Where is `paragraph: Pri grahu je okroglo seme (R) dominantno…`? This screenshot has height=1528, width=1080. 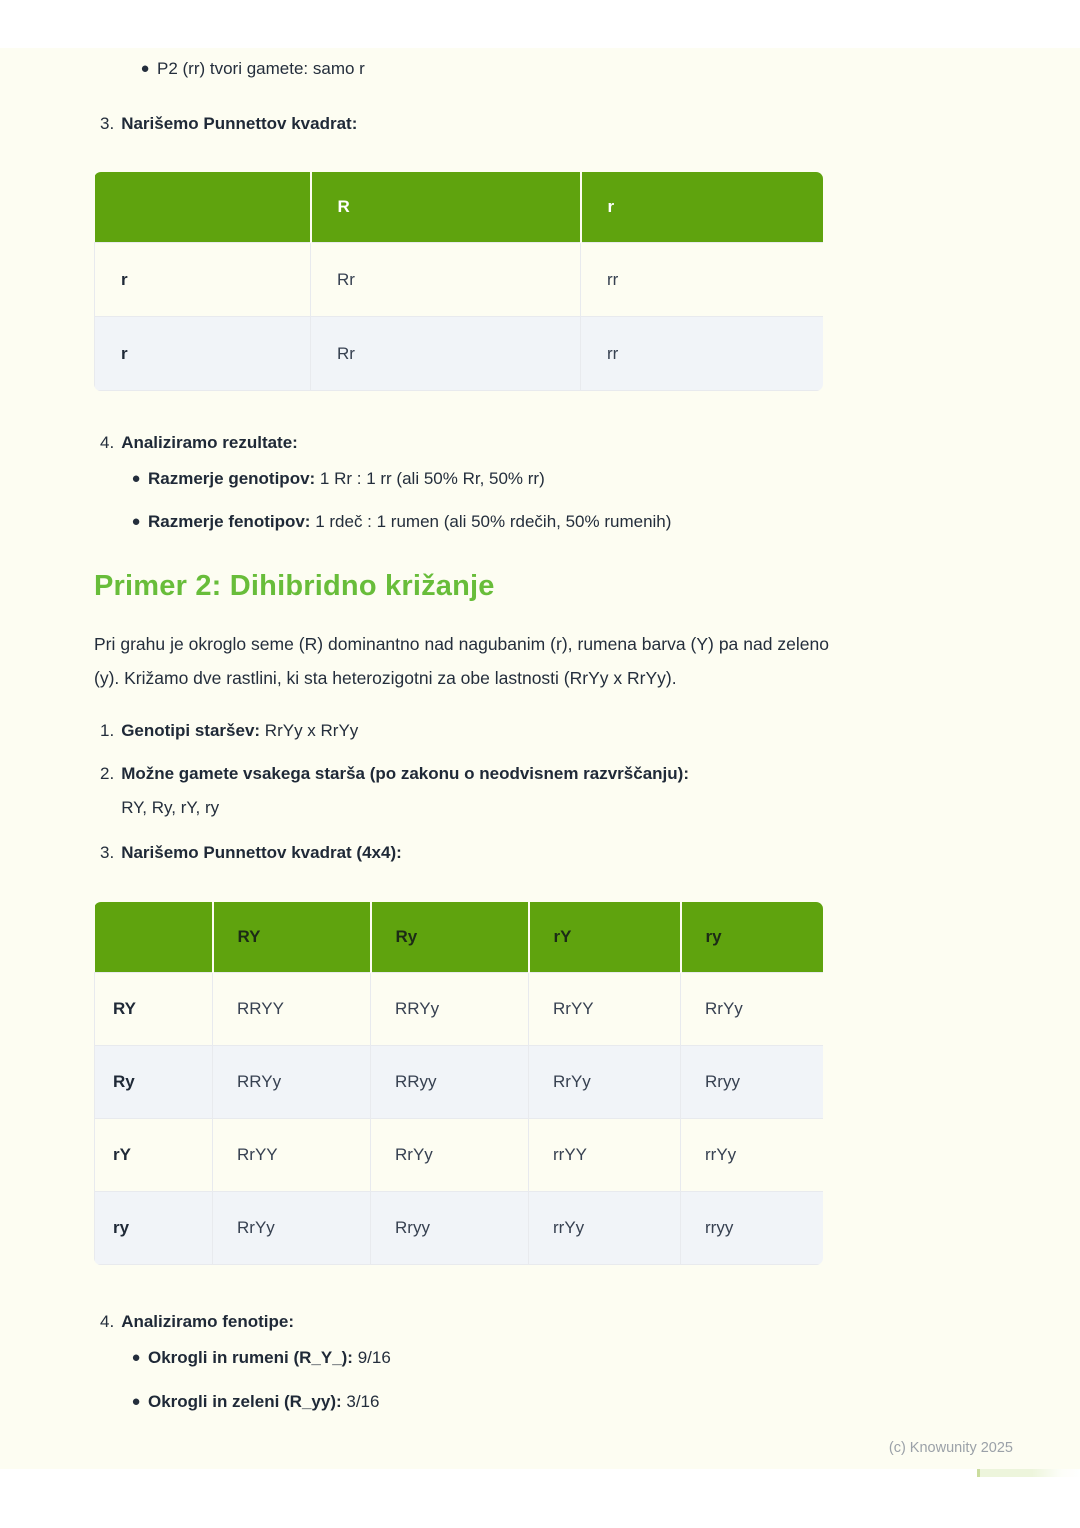 paragraph: Pri grahu je okroglo seme (R) dominantno… is located at coordinates (461, 661).